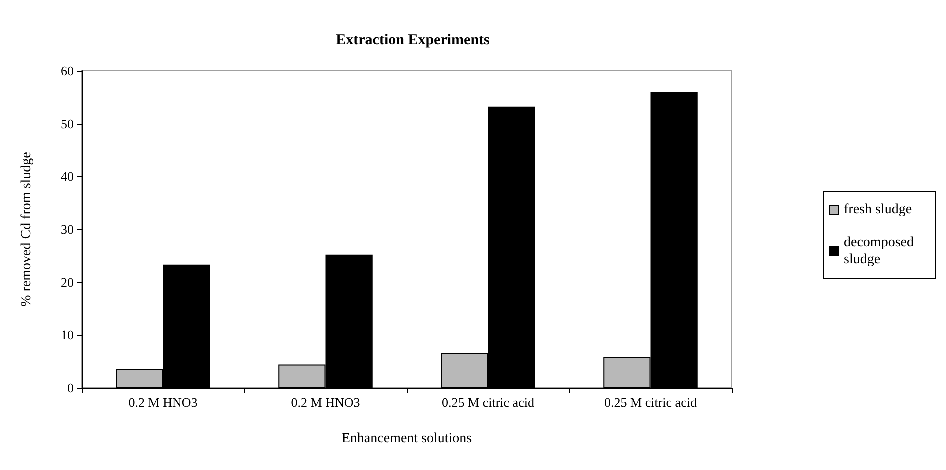 This screenshot has height=470, width=946. I want to click on x-axis-title: Enhancement solutions, so click(407, 439).